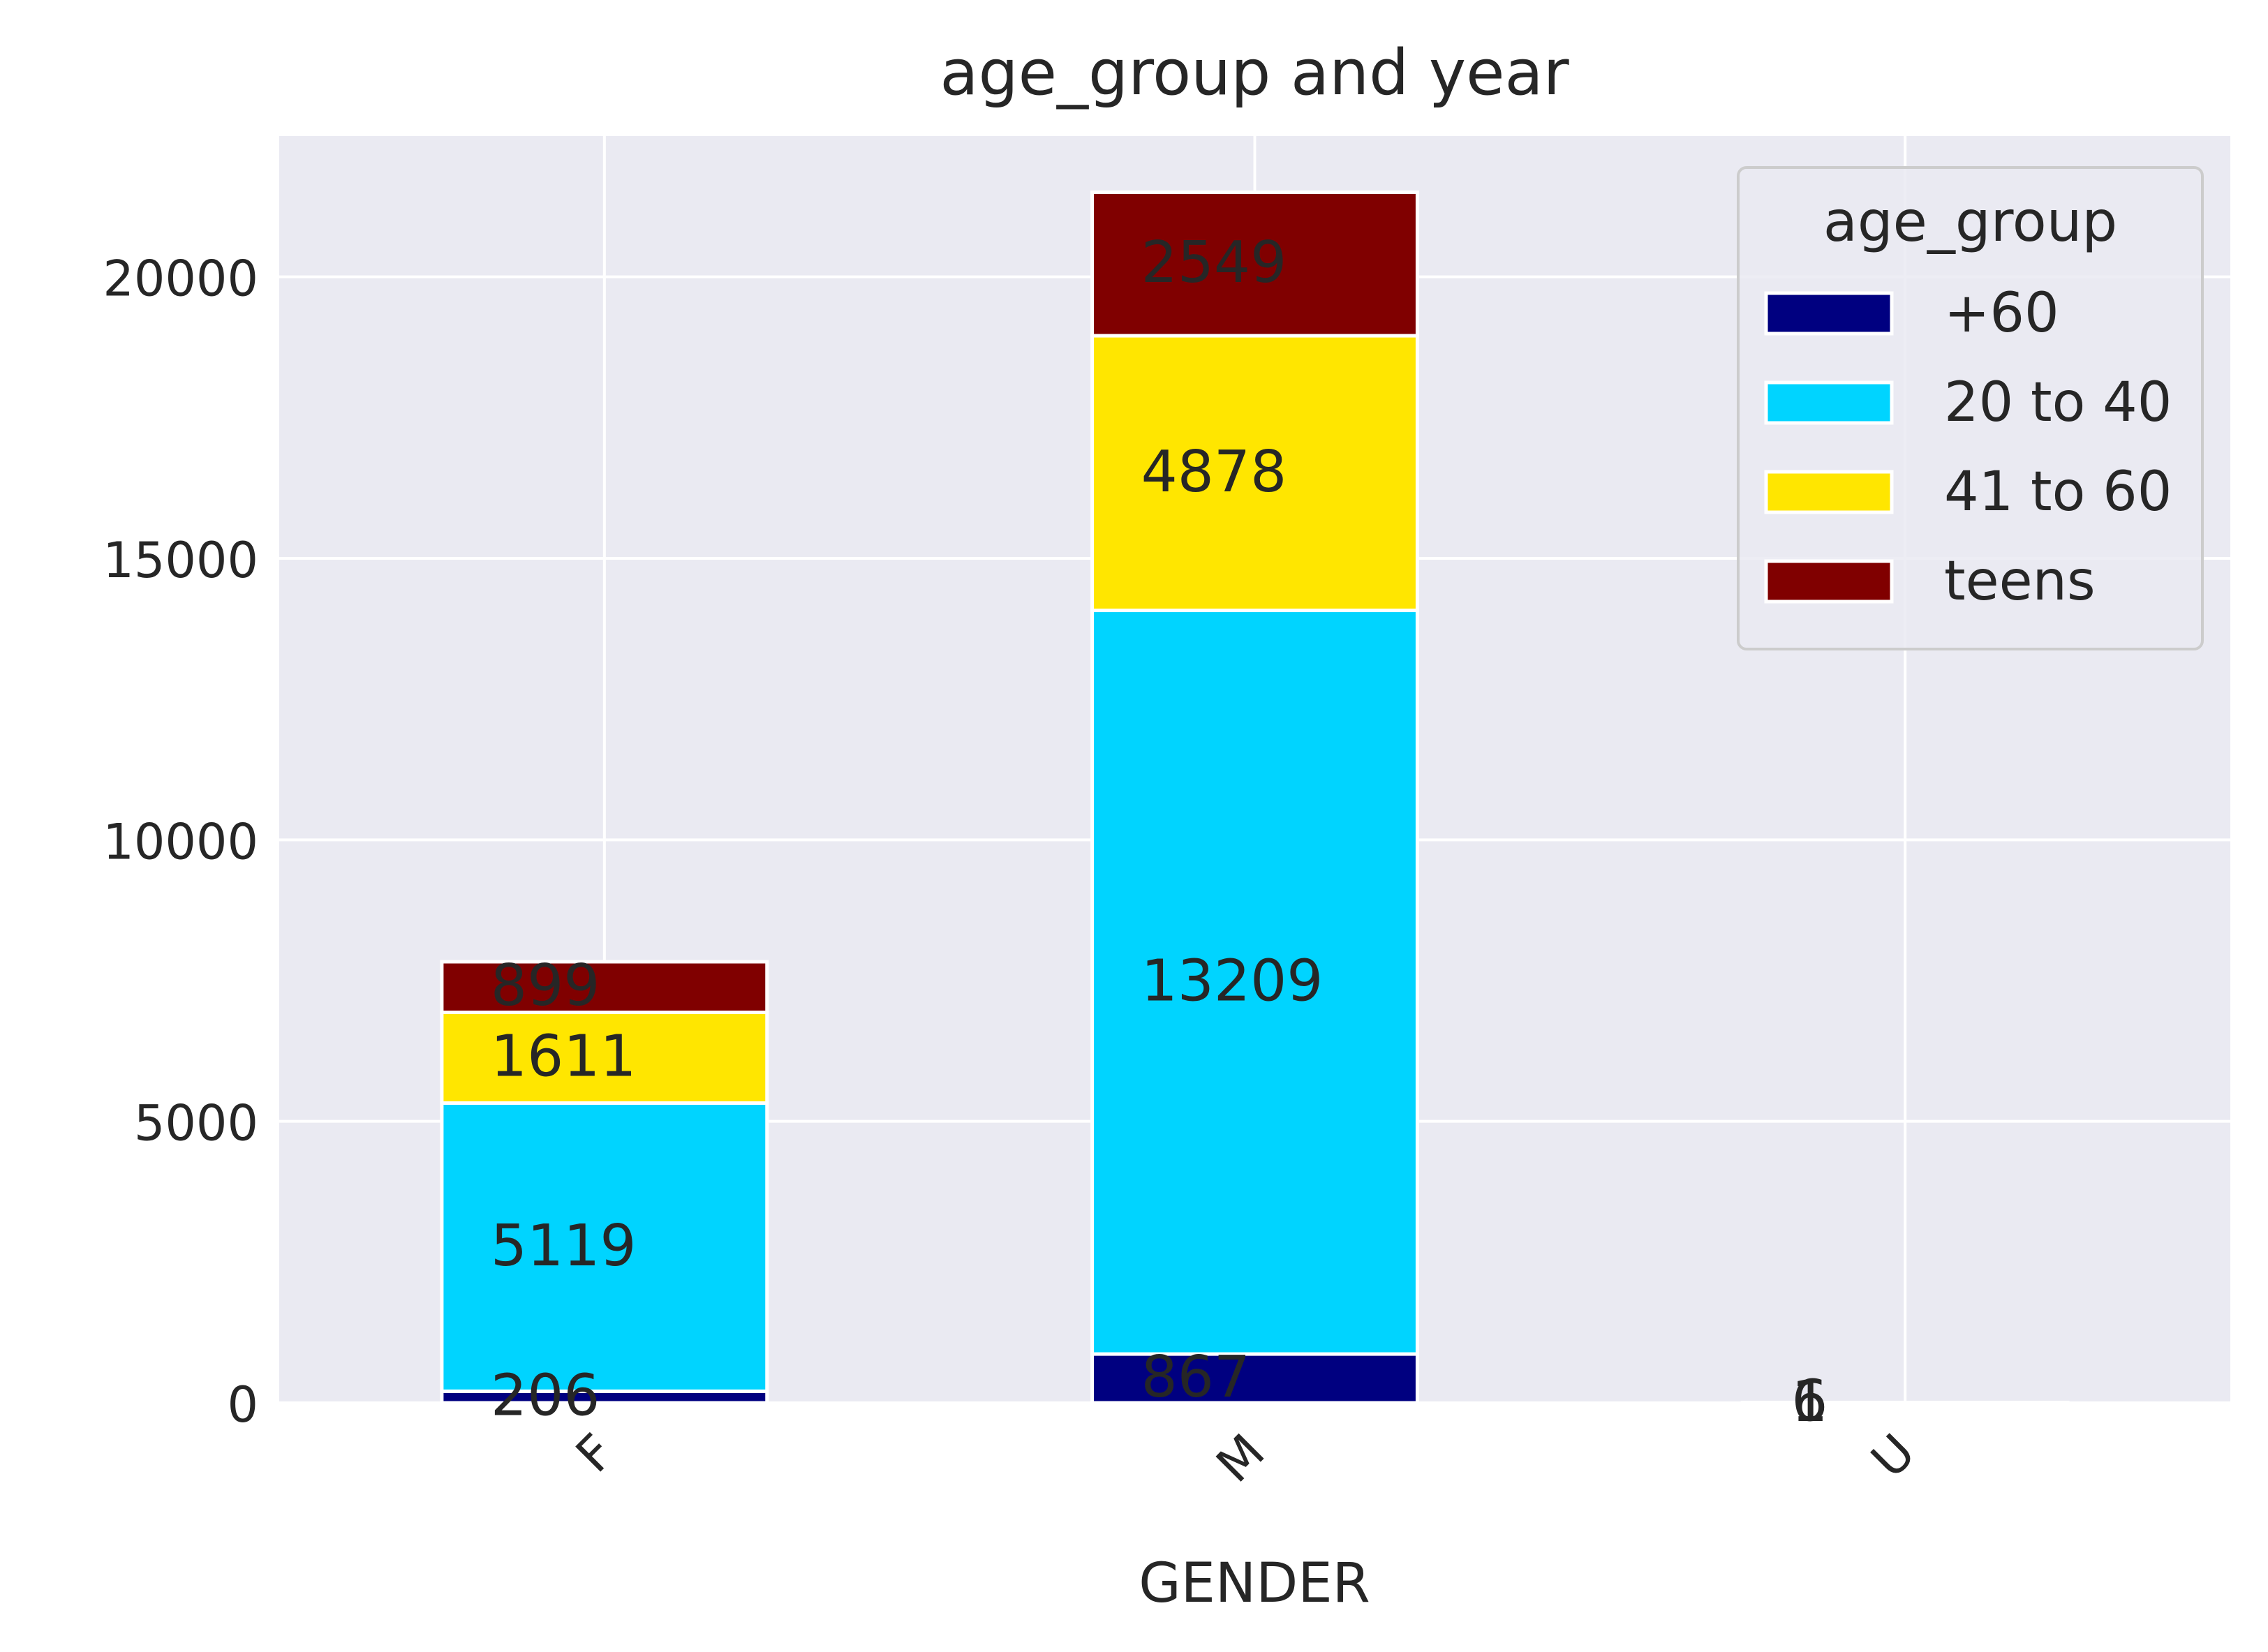 This screenshot has height=1652, width=2268. Describe the element at coordinates (545, 1396) in the screenshot. I see `data-label: 206` at that location.